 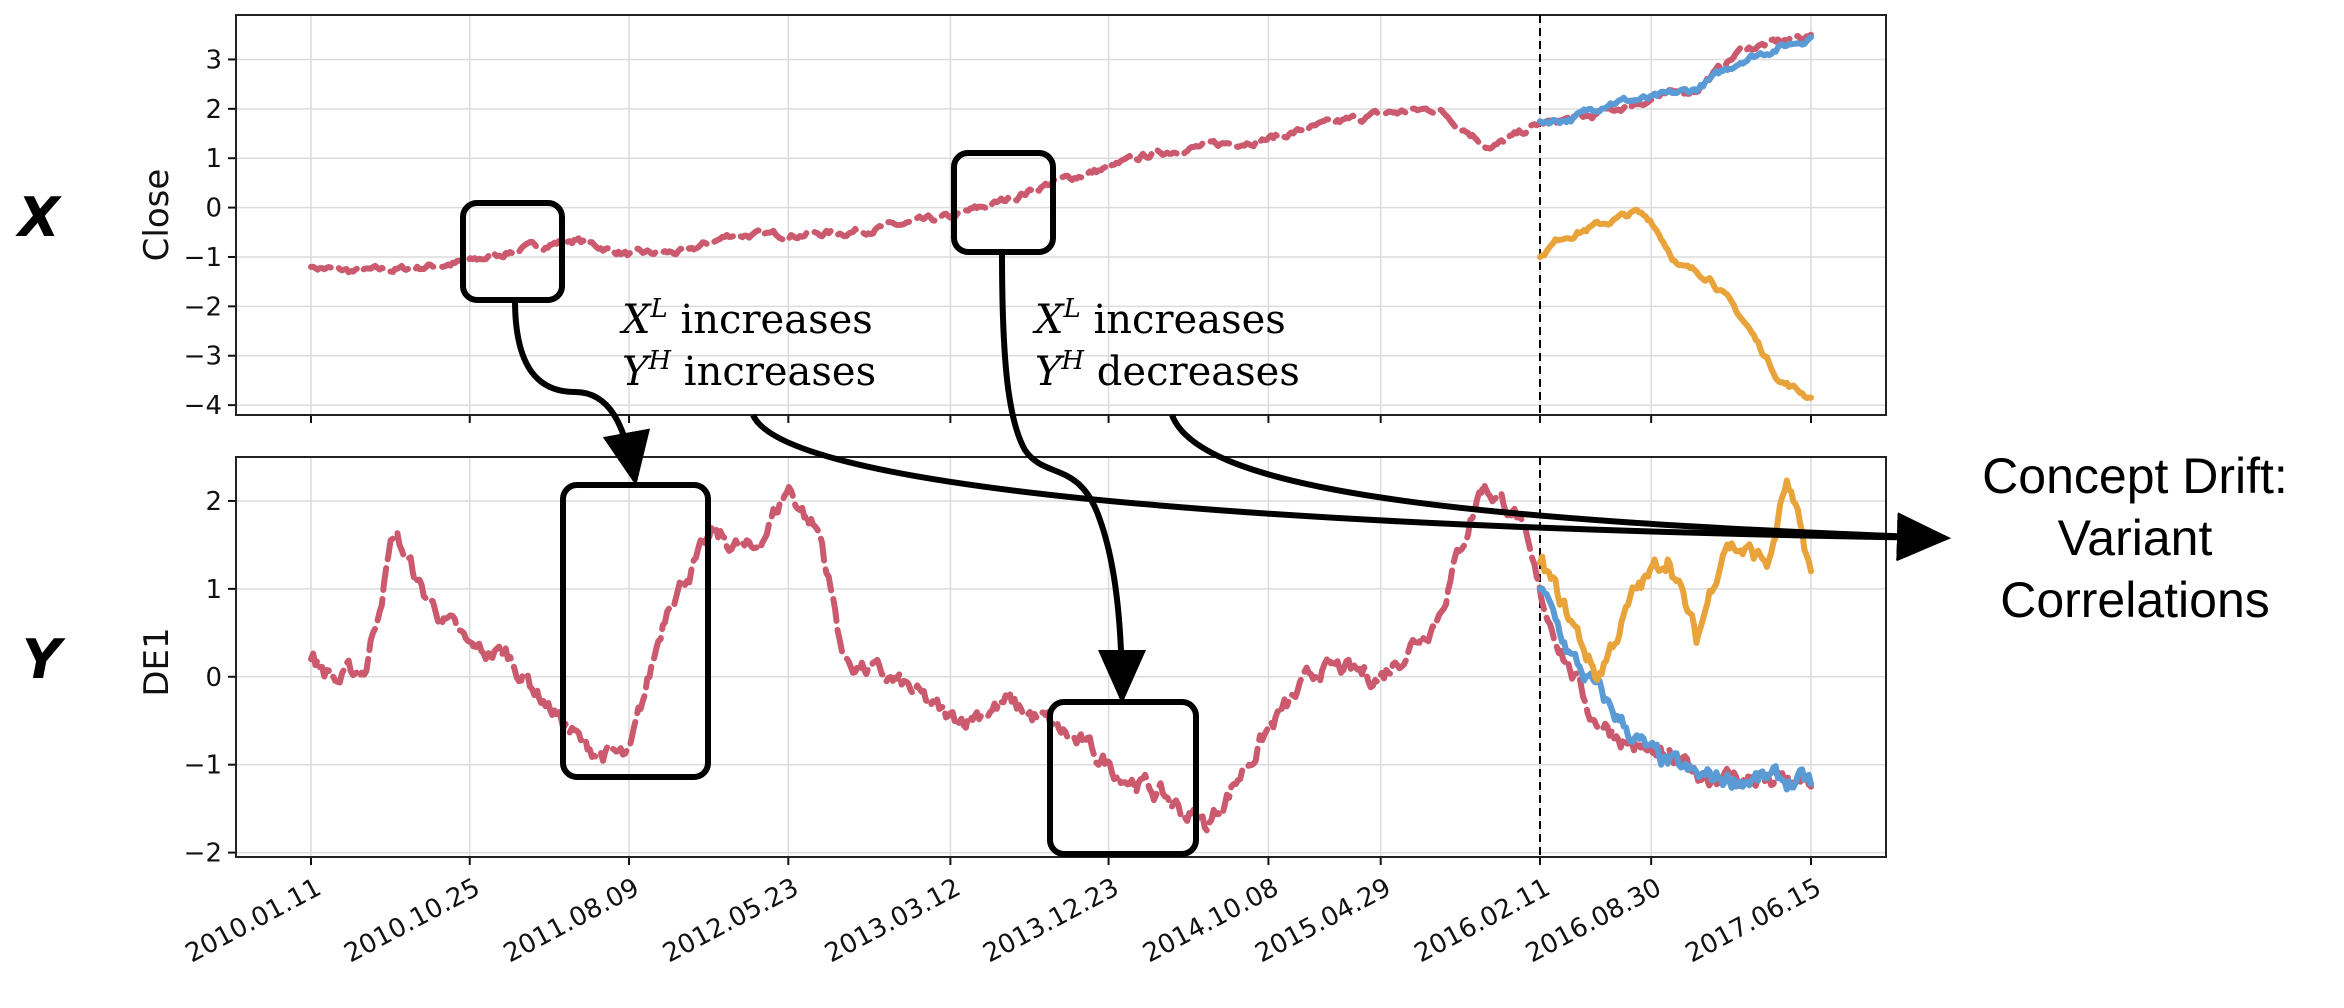 What do you see at coordinates (1675, 303) in the screenshot?
I see `top-series-2-line` at bounding box center [1675, 303].